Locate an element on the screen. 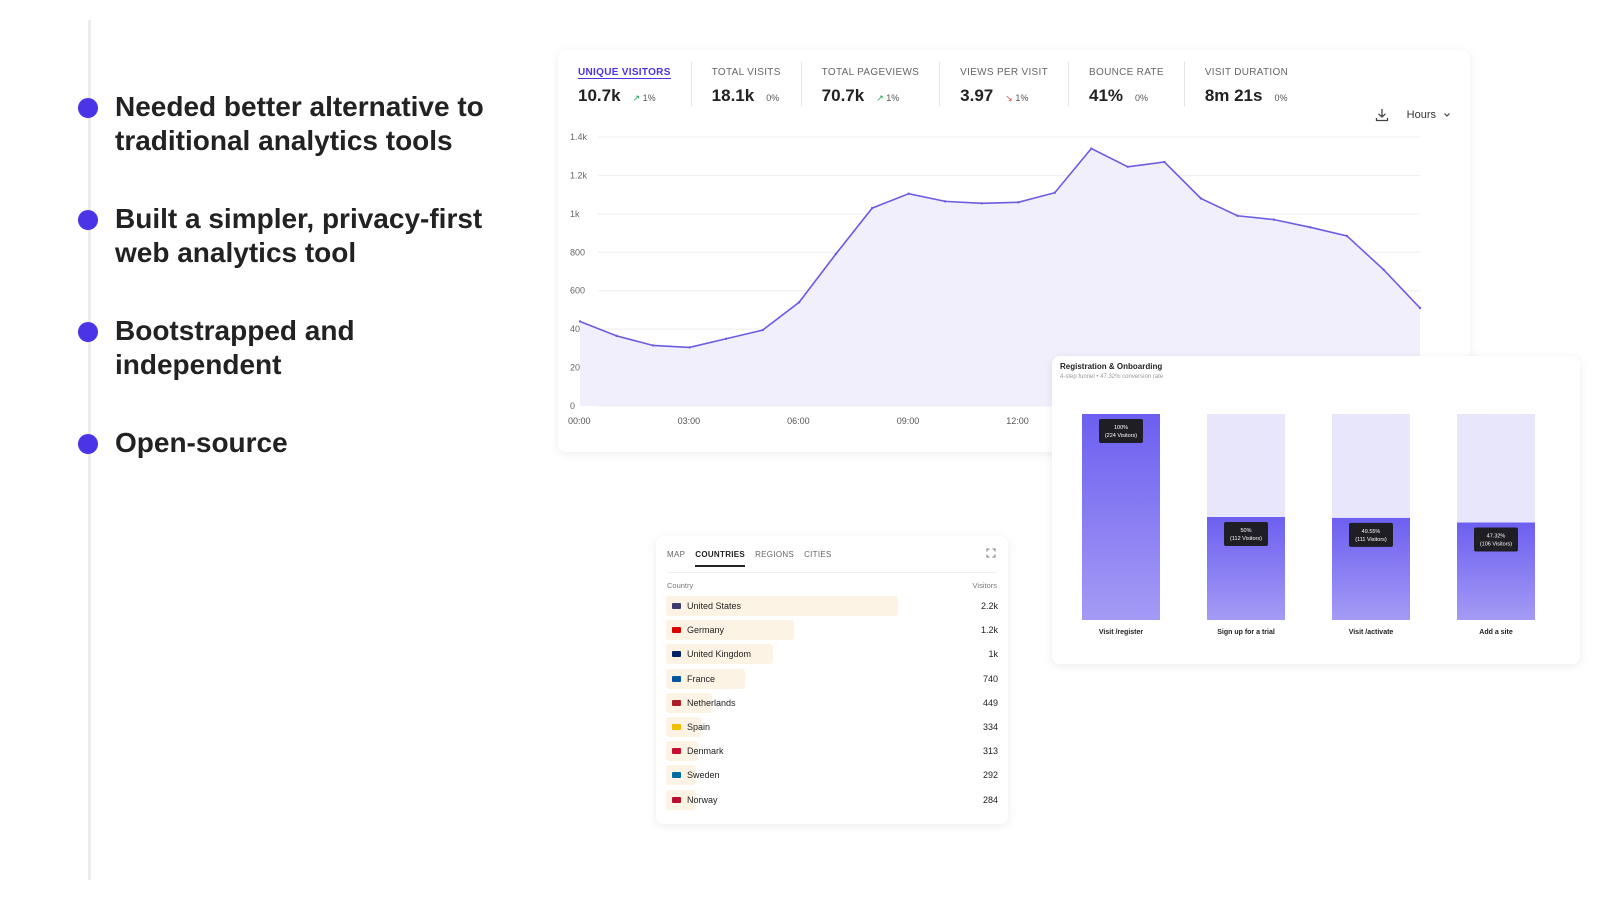 This screenshot has width=1600, height=900. country-row: France 740 is located at coordinates (832, 679).